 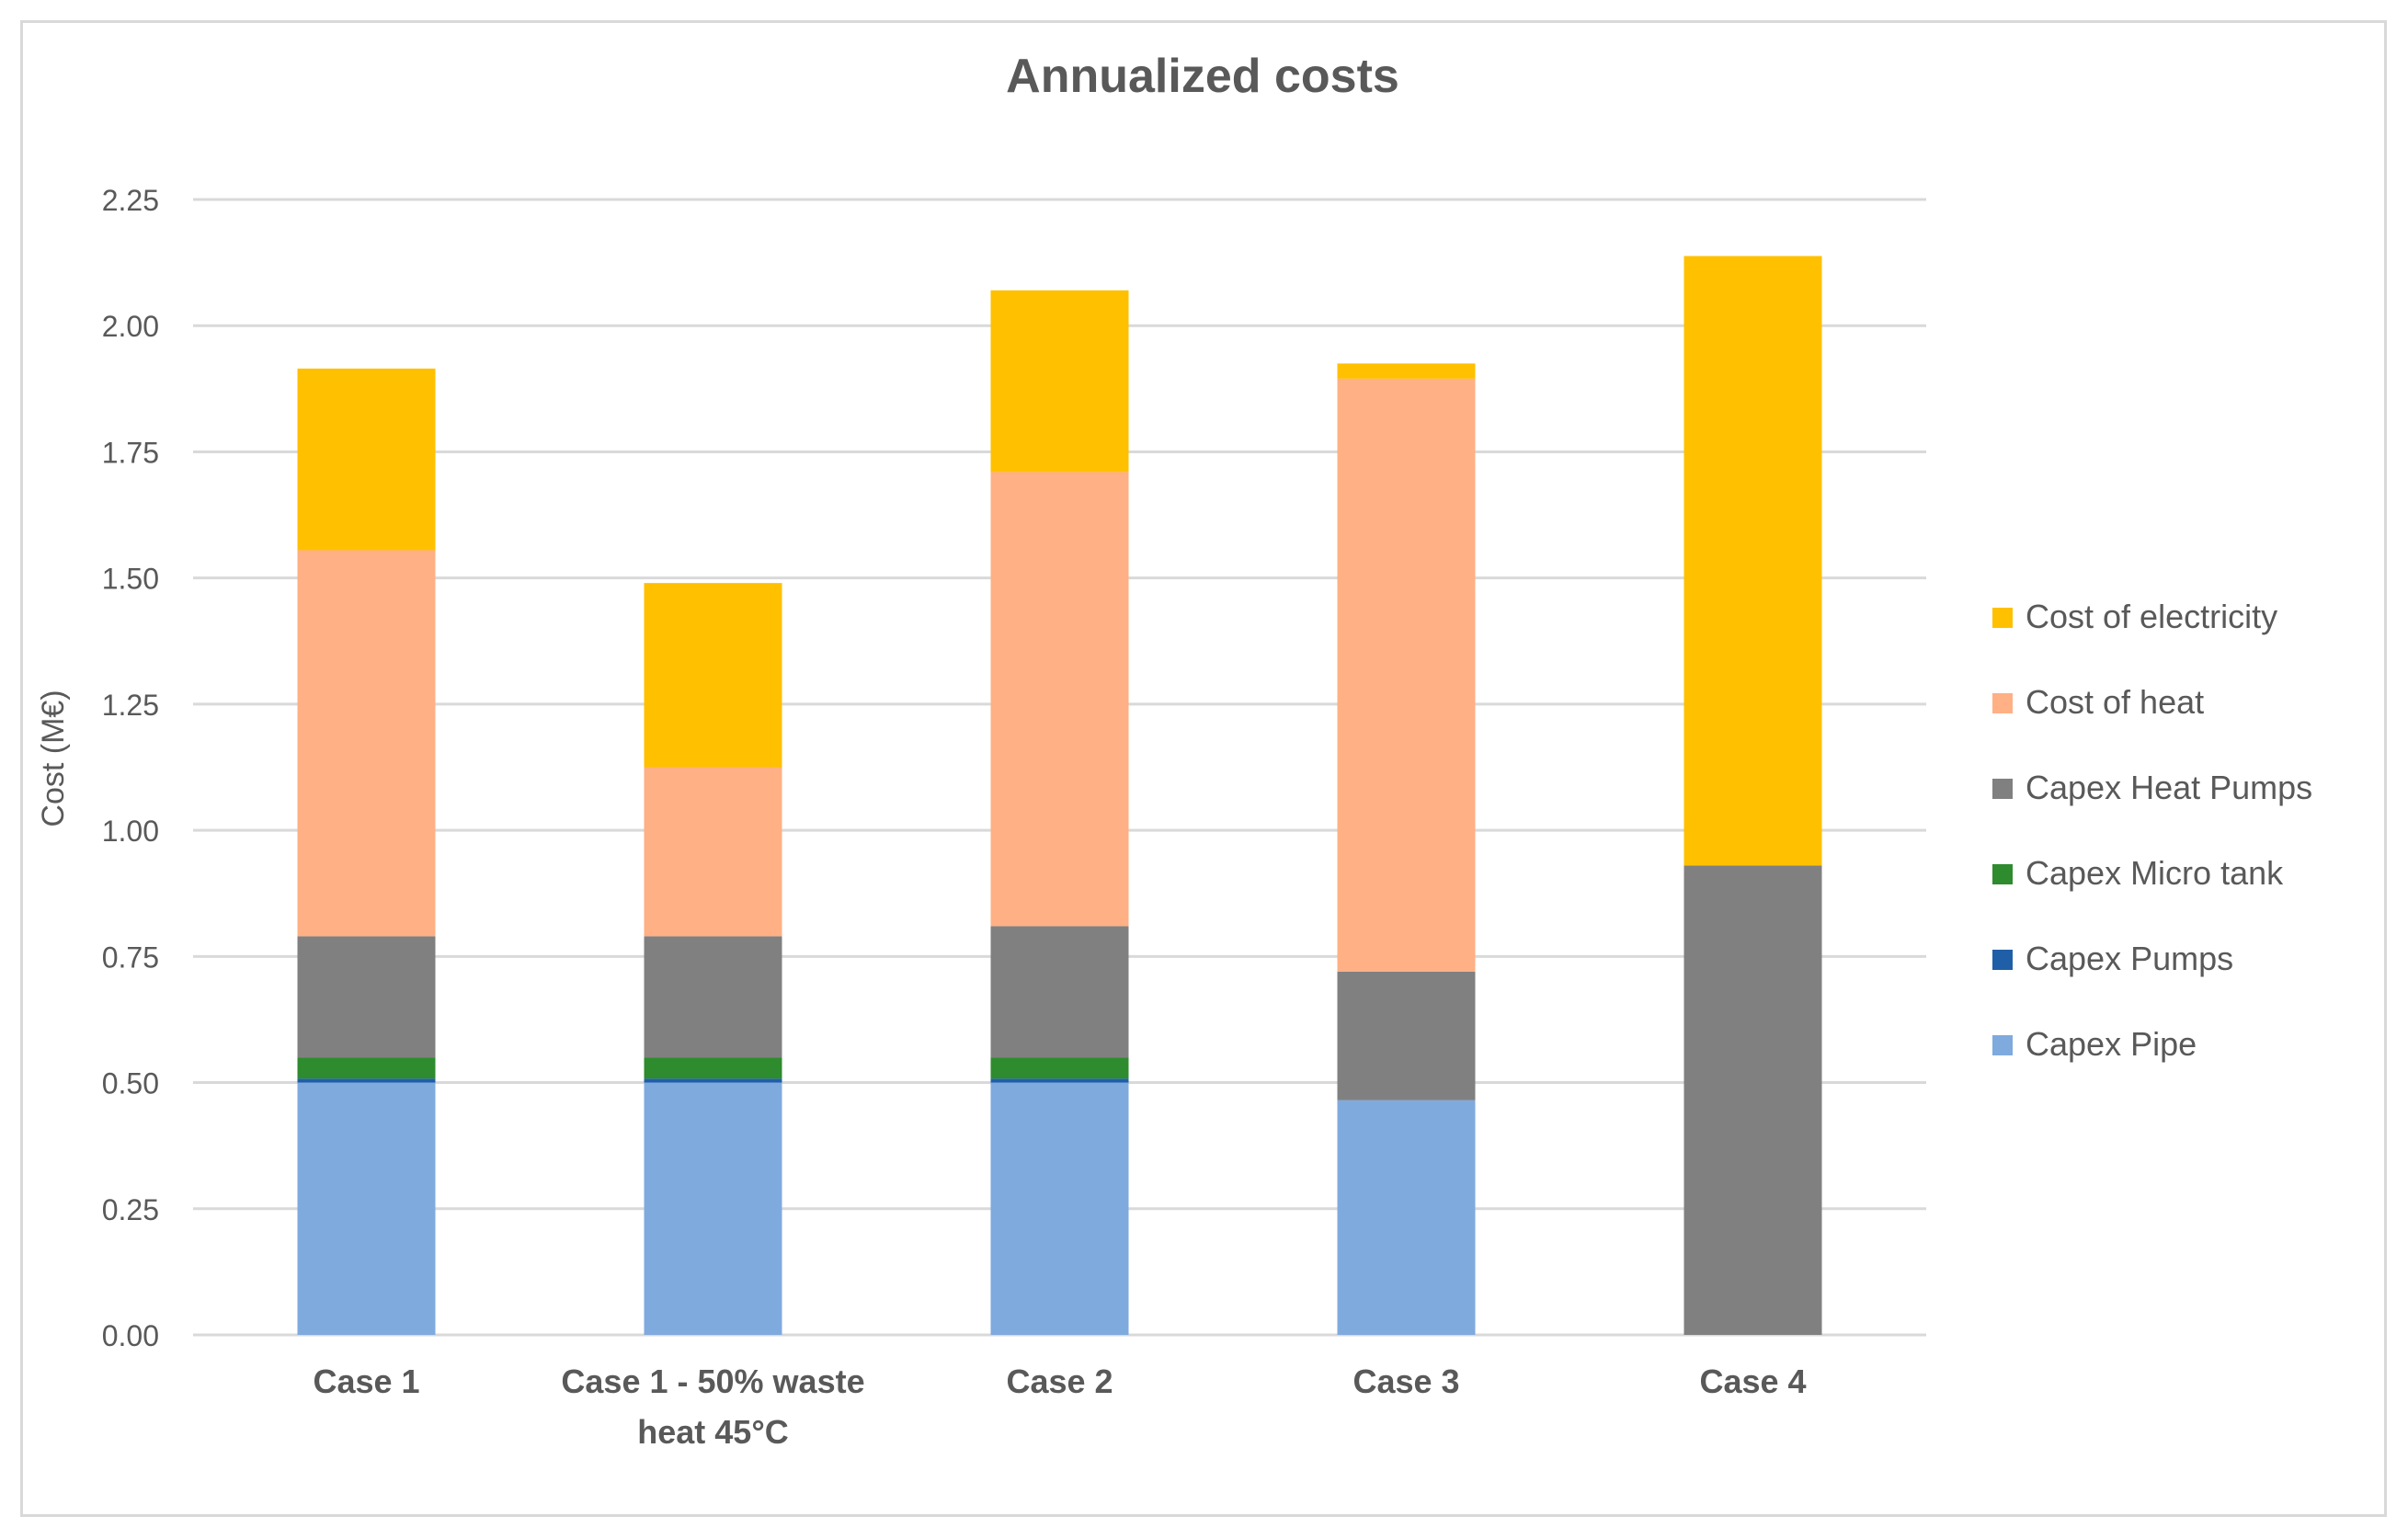 What do you see at coordinates (1406, 675) in the screenshot?
I see `bar-segment-c4-s5` at bounding box center [1406, 675].